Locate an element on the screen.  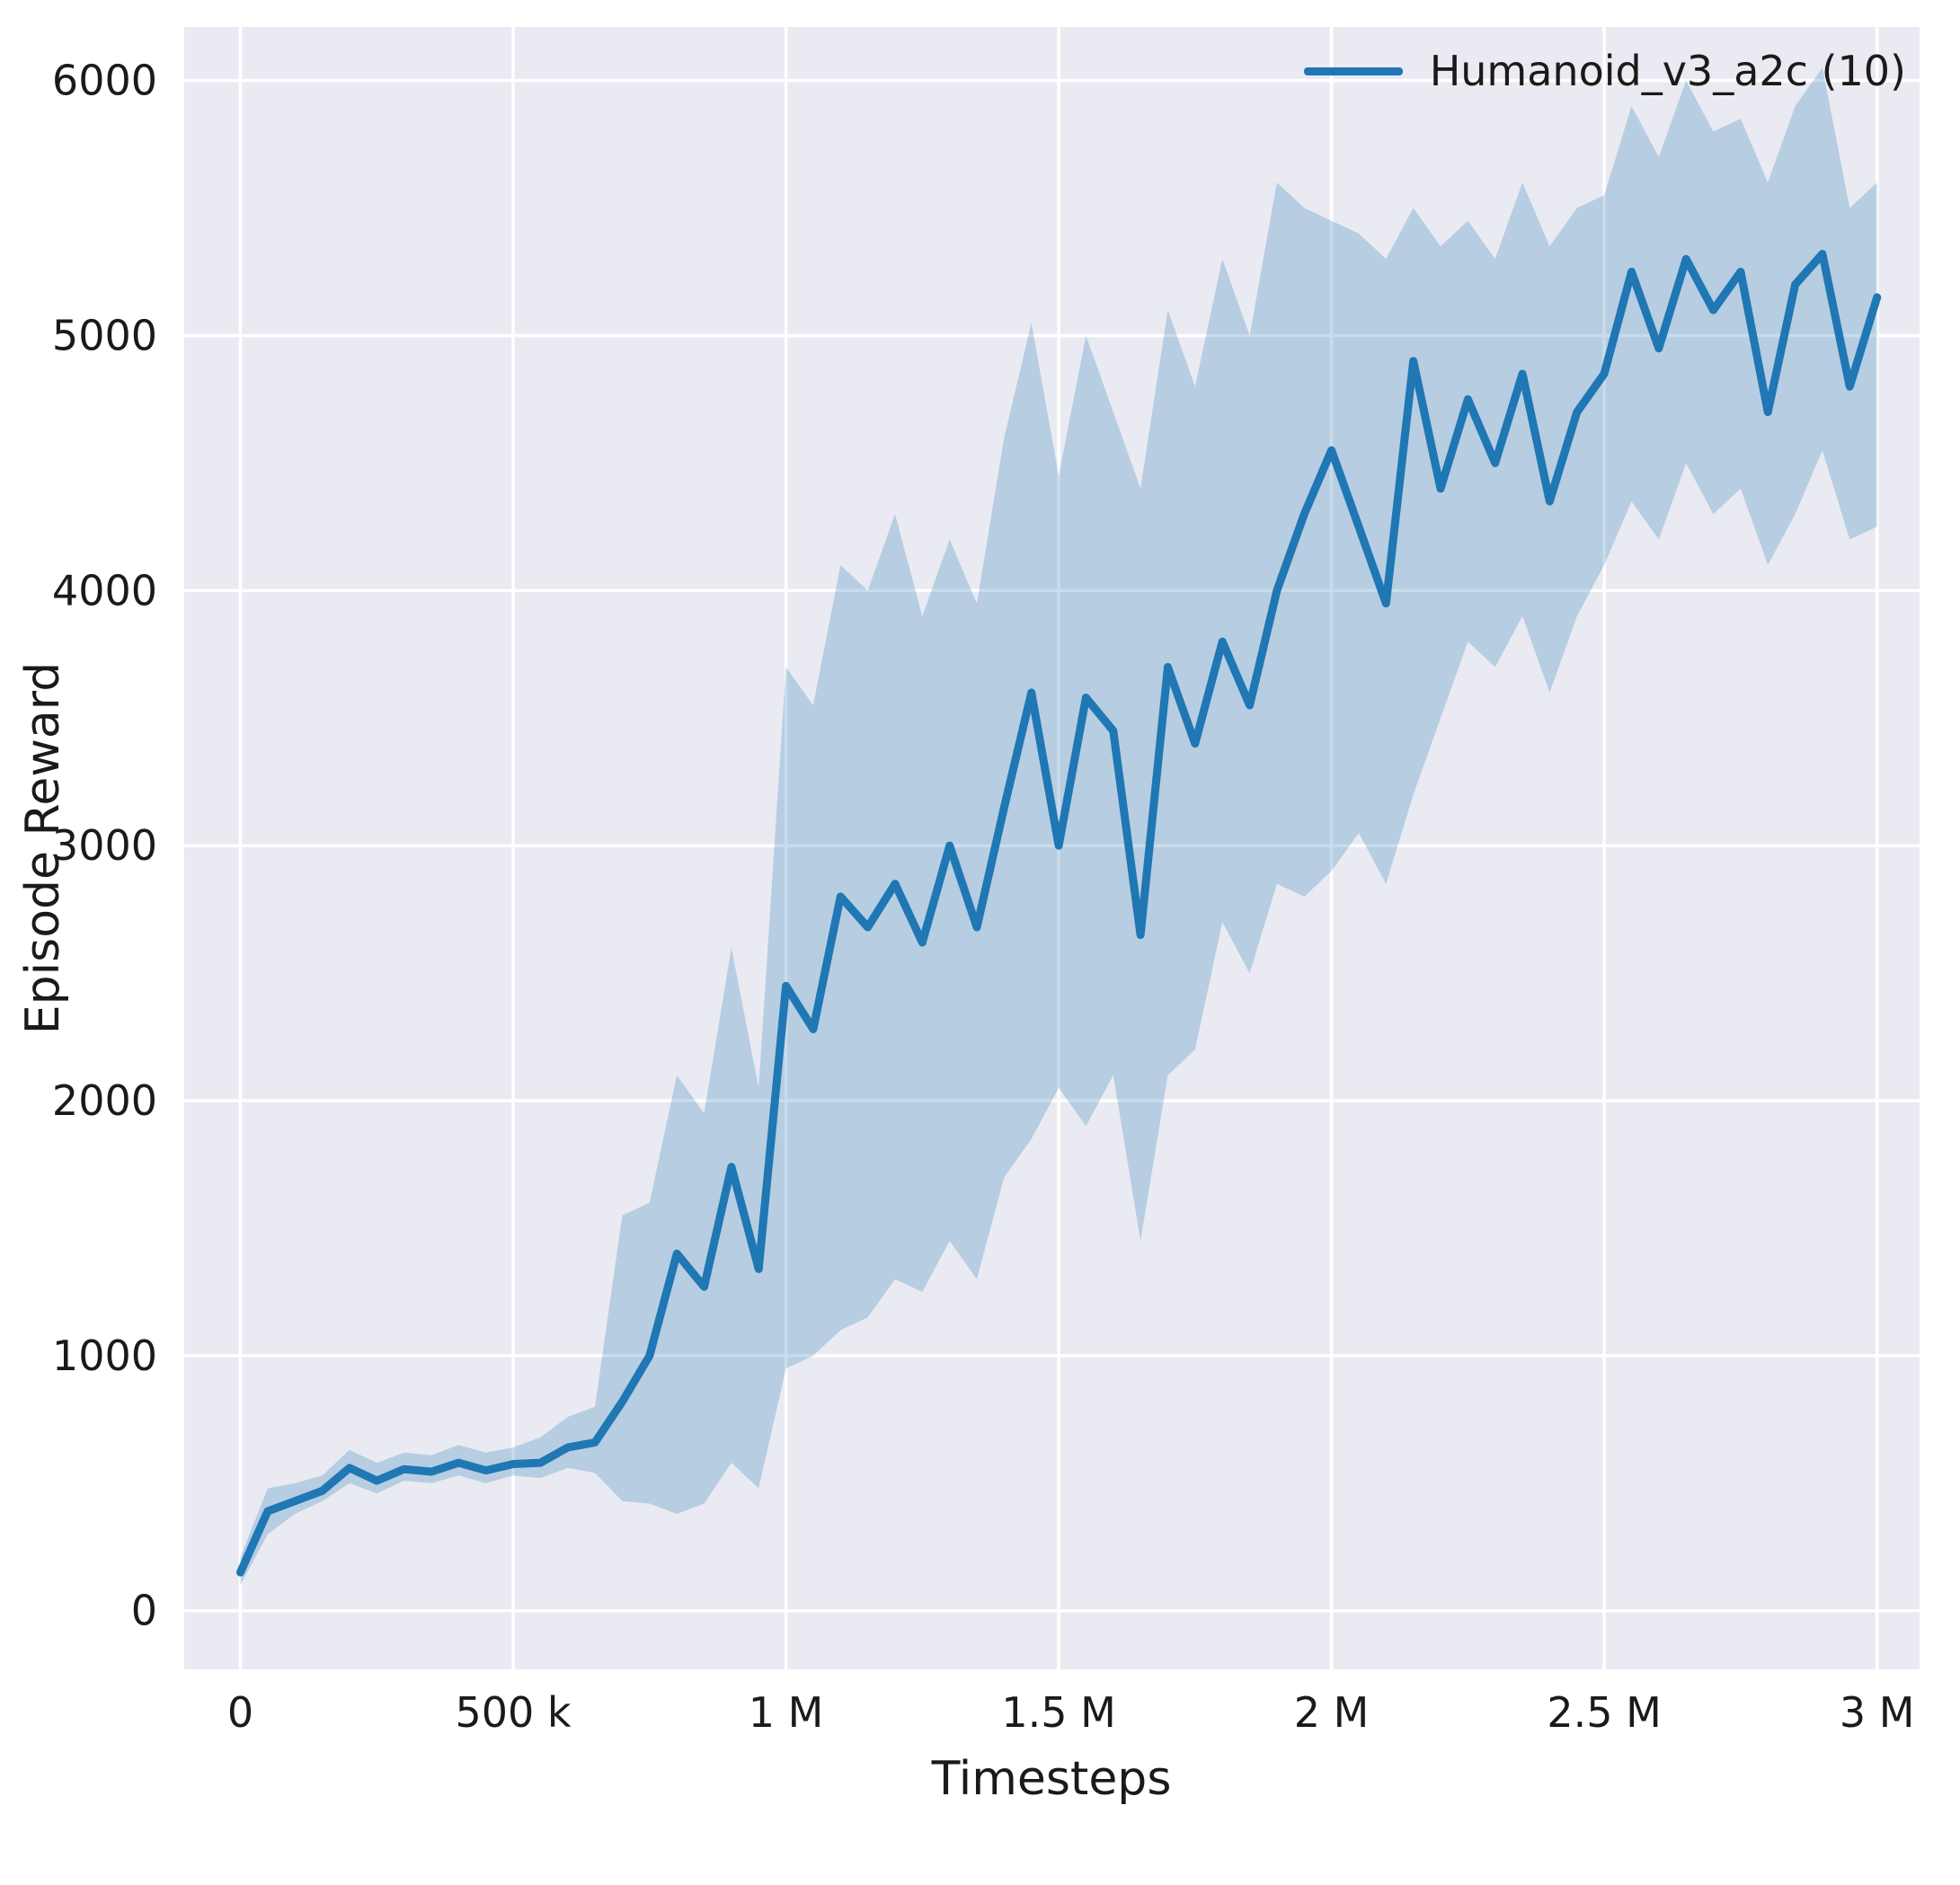
x-tick-label: 500 k is located at coordinates (513, 1712).